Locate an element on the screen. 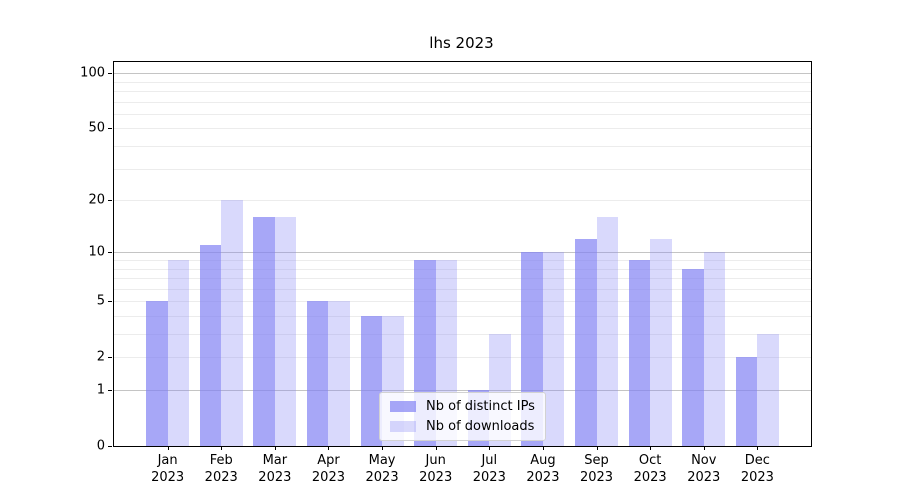  chart-title: lhs 2023 is located at coordinates (461, 43).